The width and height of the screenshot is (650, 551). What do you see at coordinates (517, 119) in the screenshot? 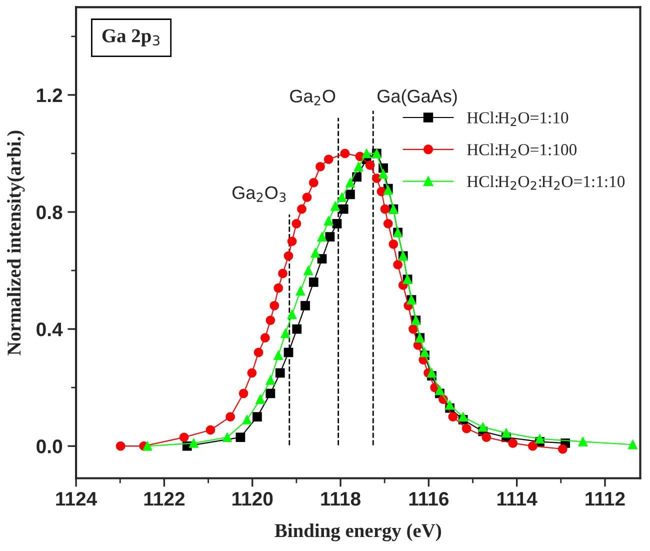
I see `legend-label: HCl:H$_{2}$O=1:10` at bounding box center [517, 119].